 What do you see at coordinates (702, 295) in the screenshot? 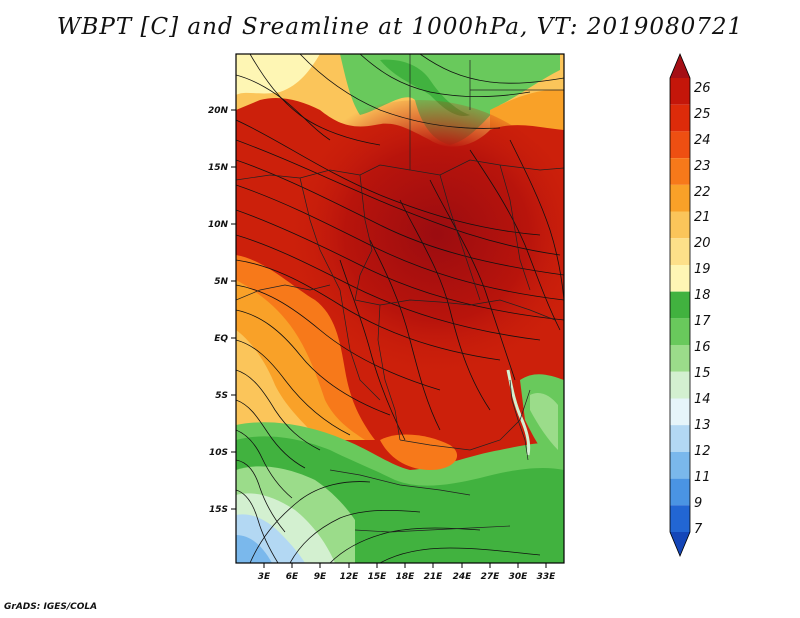
I see `colorbar-label-18: 18` at bounding box center [702, 295].